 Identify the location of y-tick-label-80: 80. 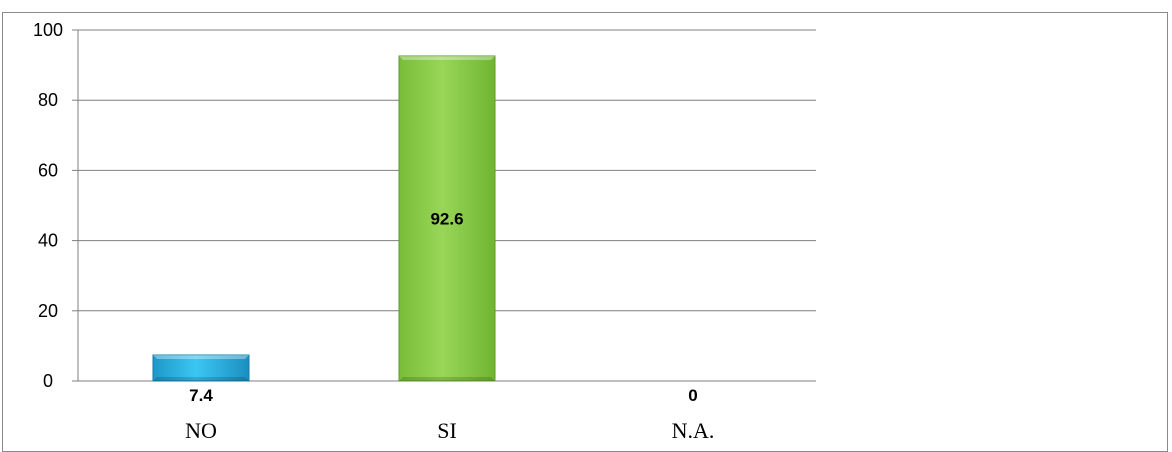
(48, 100).